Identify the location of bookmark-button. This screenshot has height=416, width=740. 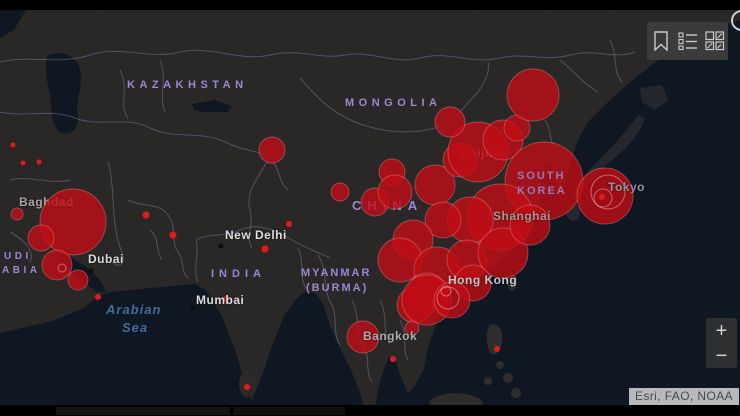
(660, 41).